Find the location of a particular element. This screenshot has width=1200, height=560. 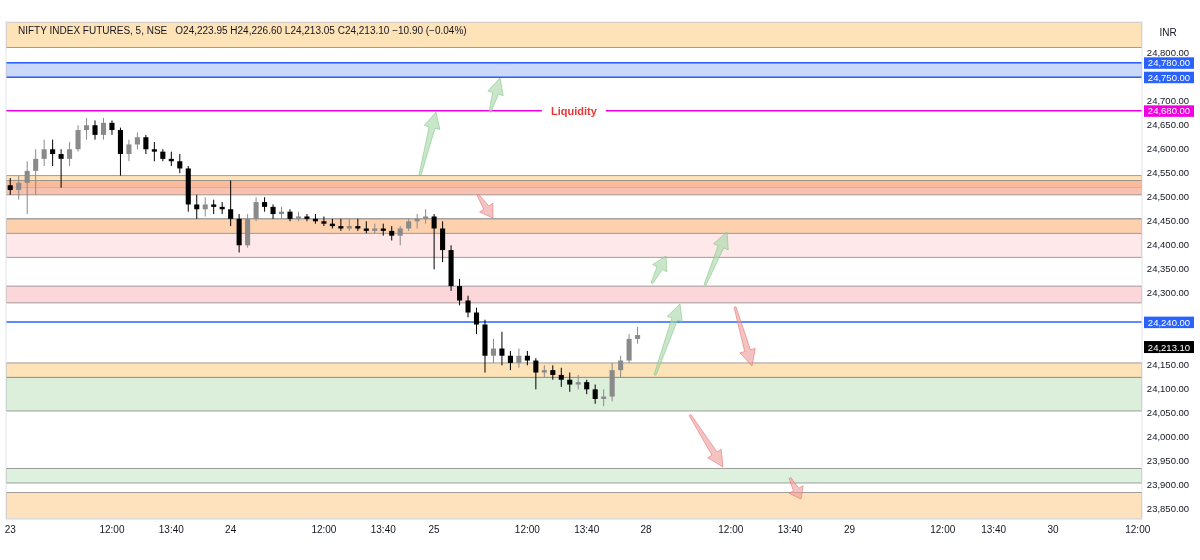

text: 24,213.10 is located at coordinates (1169, 347).